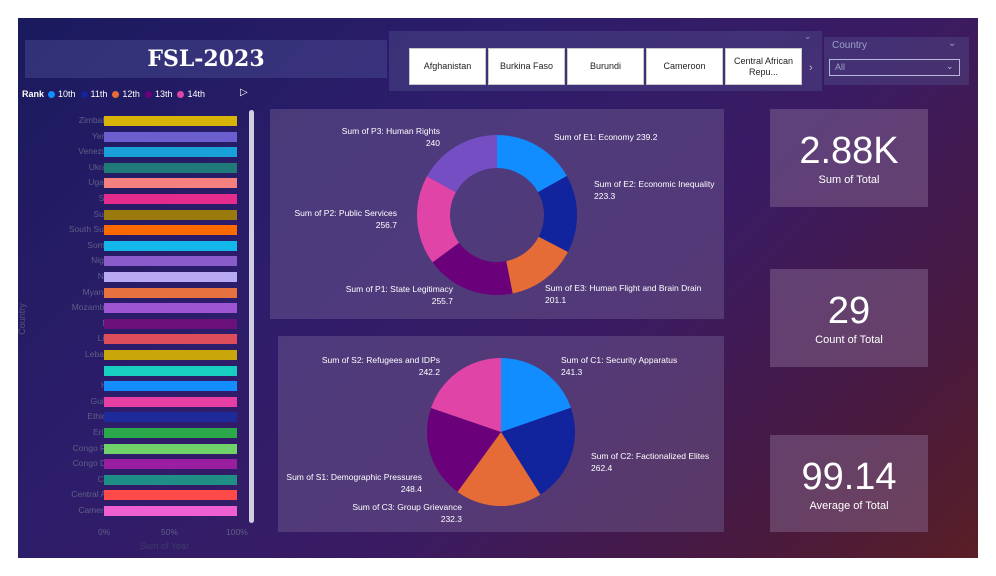  What do you see at coordinates (572, 372) in the screenshot?
I see `pie-value-c1: 241.3` at bounding box center [572, 372].